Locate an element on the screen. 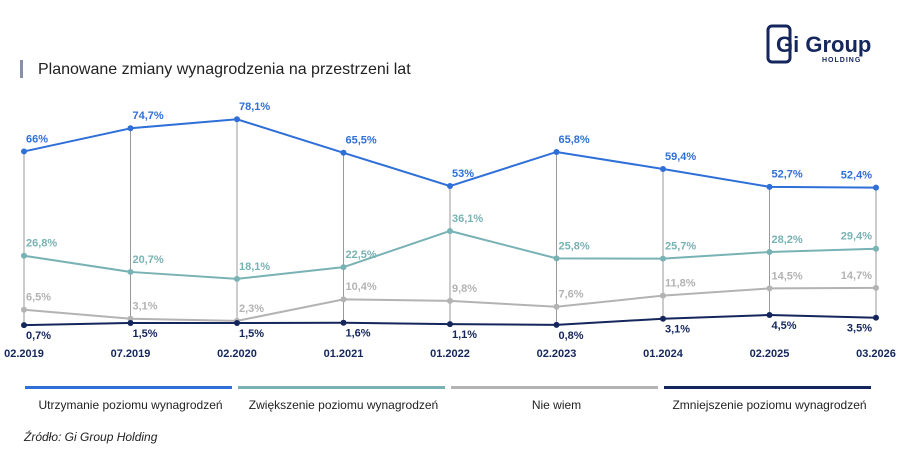 This screenshot has height=473, width=900. data-label: 1,1% is located at coordinates (464, 335).